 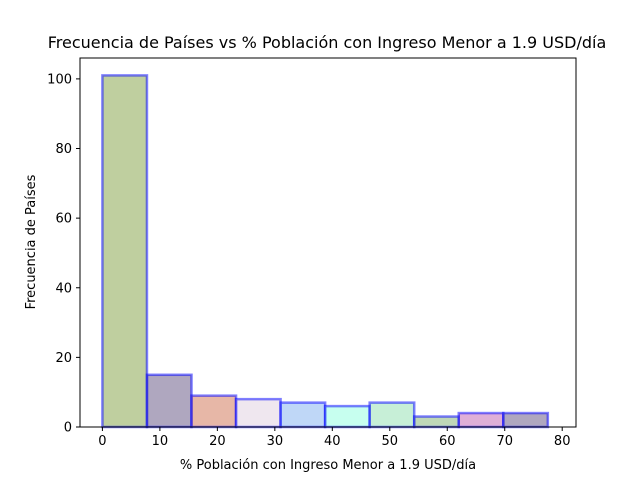 I want to click on x-axis: 0 10 20 30 40 50 60 70 80, so click(x=334, y=438).